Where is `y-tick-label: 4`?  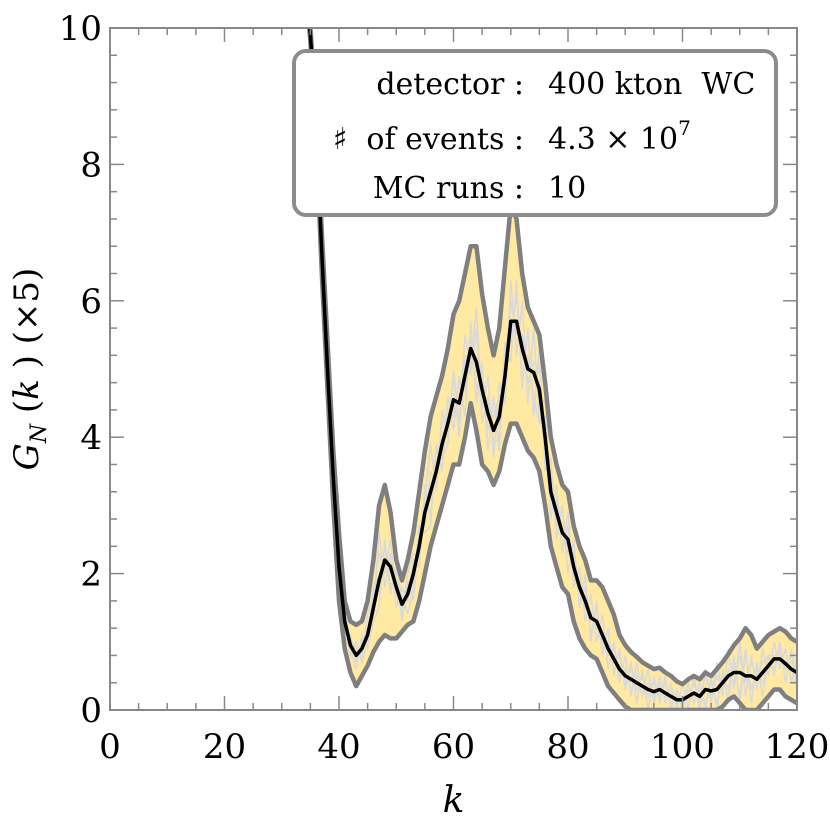 y-tick-label: 4 is located at coordinates (91, 438).